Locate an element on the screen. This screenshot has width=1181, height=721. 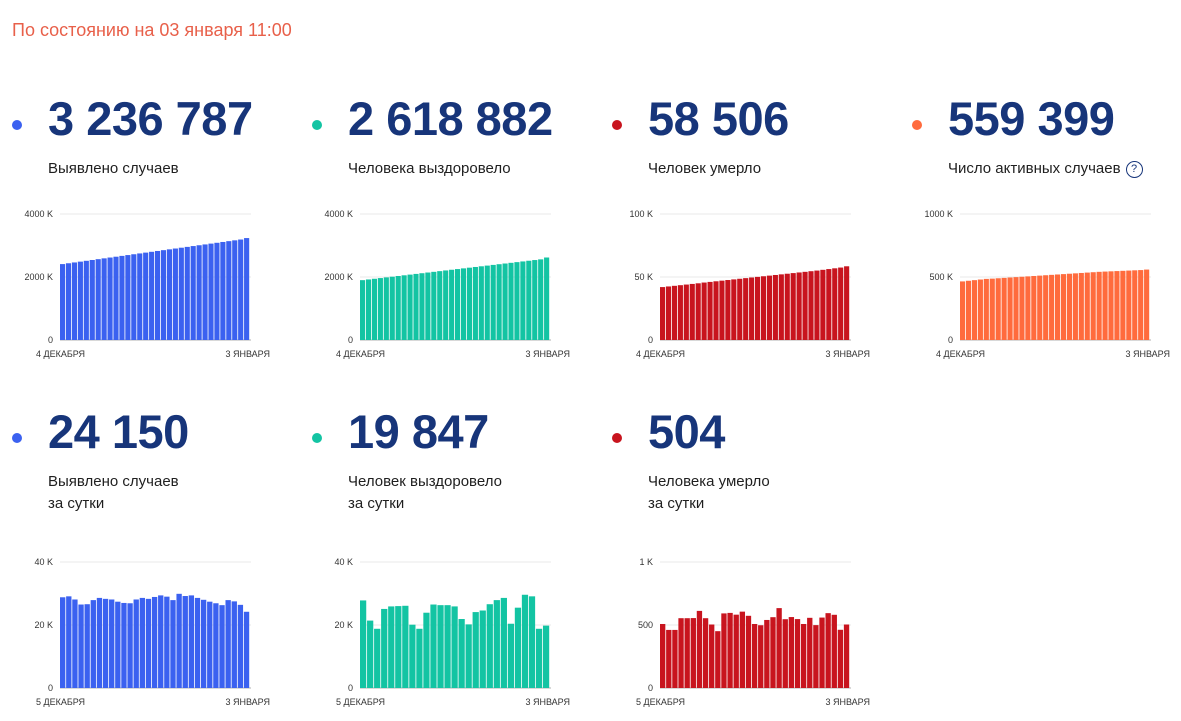
x-start-label: 4 ДЕКАБРЯ is located at coordinates (360, 354).